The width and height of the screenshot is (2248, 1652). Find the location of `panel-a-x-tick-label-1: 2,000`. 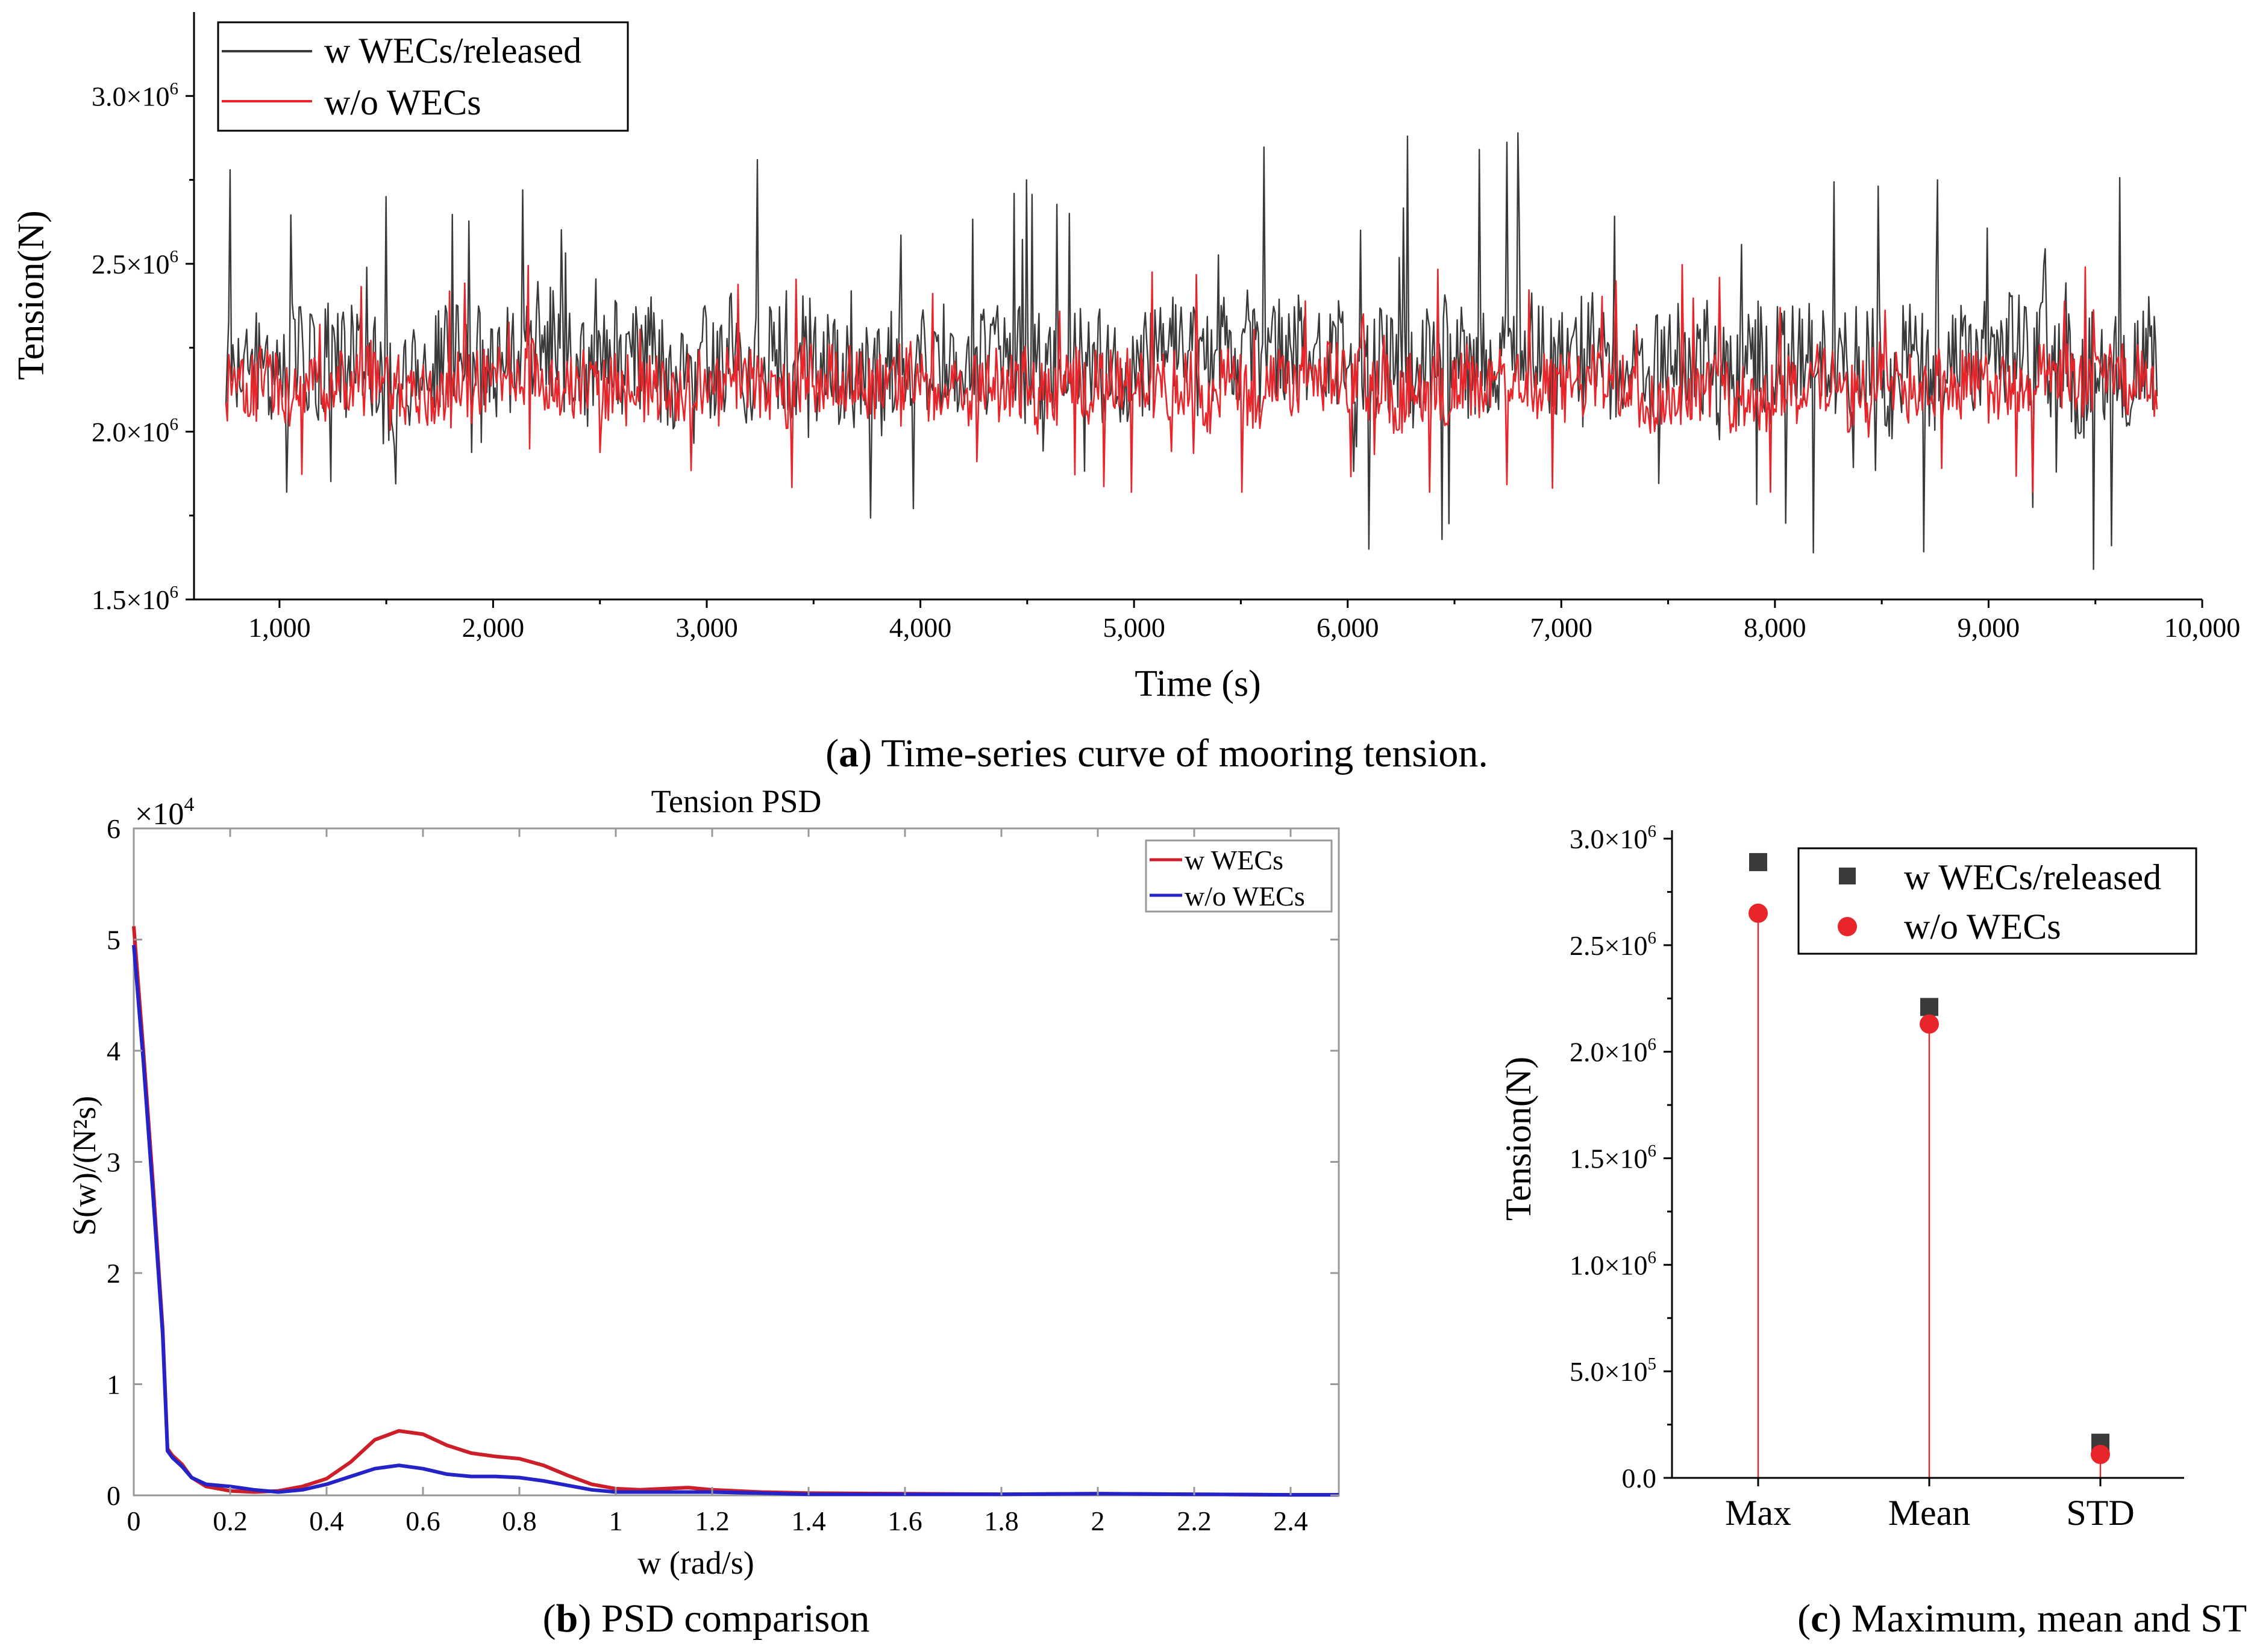

panel-a-x-tick-label-1: 2,000 is located at coordinates (493, 627).